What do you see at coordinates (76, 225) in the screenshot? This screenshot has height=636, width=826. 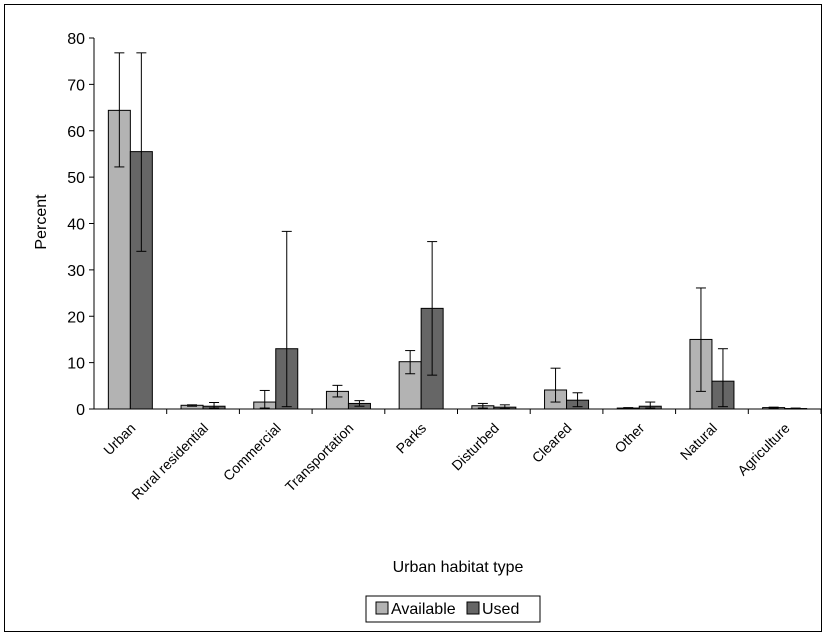 I see `y-tick-label: 40` at bounding box center [76, 225].